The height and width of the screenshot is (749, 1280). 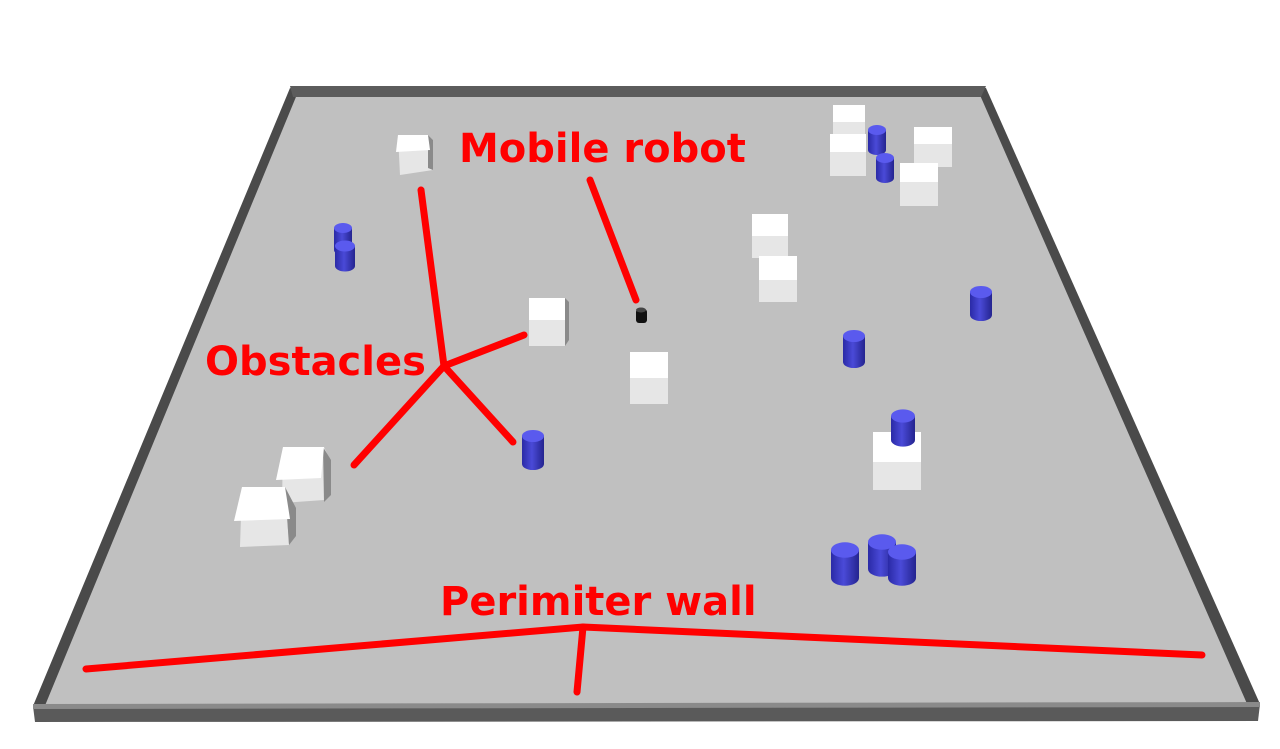 I want to click on robot-pointer-line, so click(x=613, y=240).